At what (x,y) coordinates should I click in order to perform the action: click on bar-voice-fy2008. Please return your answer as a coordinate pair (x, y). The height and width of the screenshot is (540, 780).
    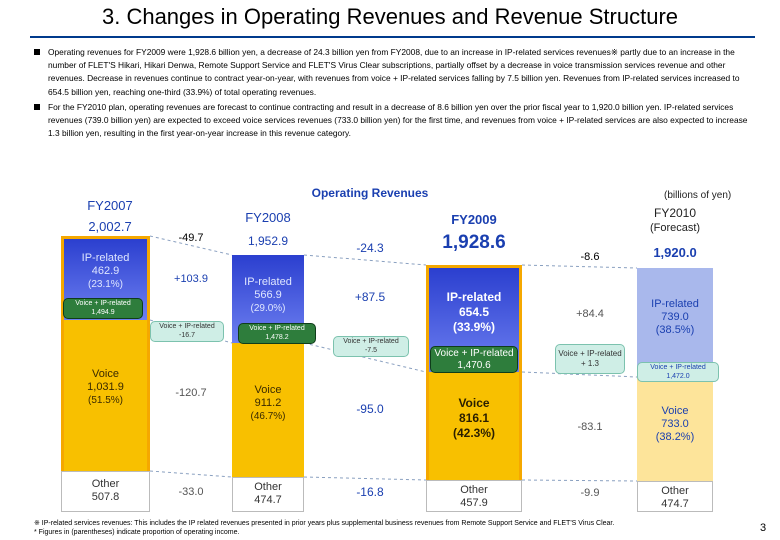
    Looking at the image, I should click on (268, 410).